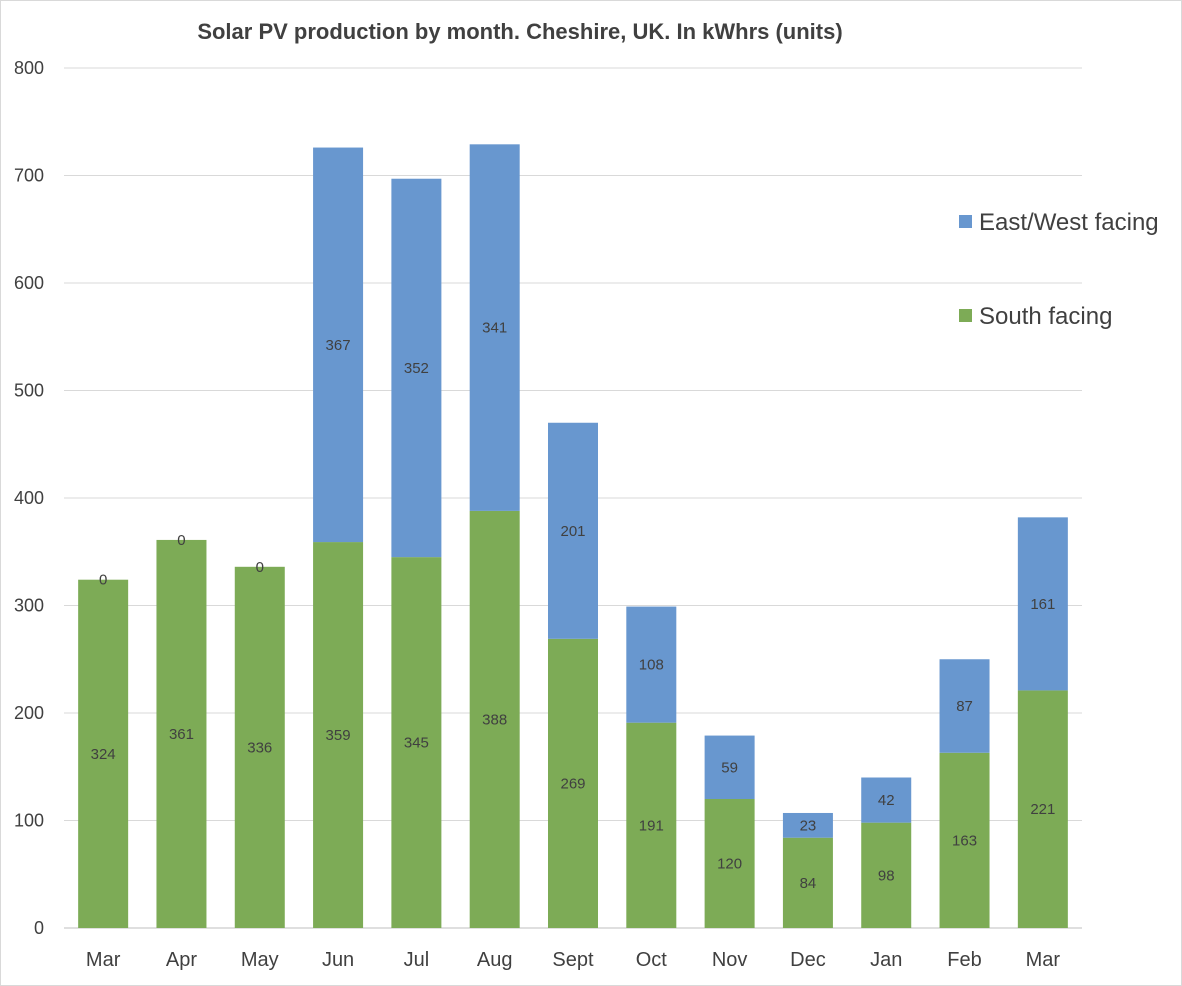 This screenshot has height=986, width=1182. I want to click on data-label-south: 345, so click(416, 743).